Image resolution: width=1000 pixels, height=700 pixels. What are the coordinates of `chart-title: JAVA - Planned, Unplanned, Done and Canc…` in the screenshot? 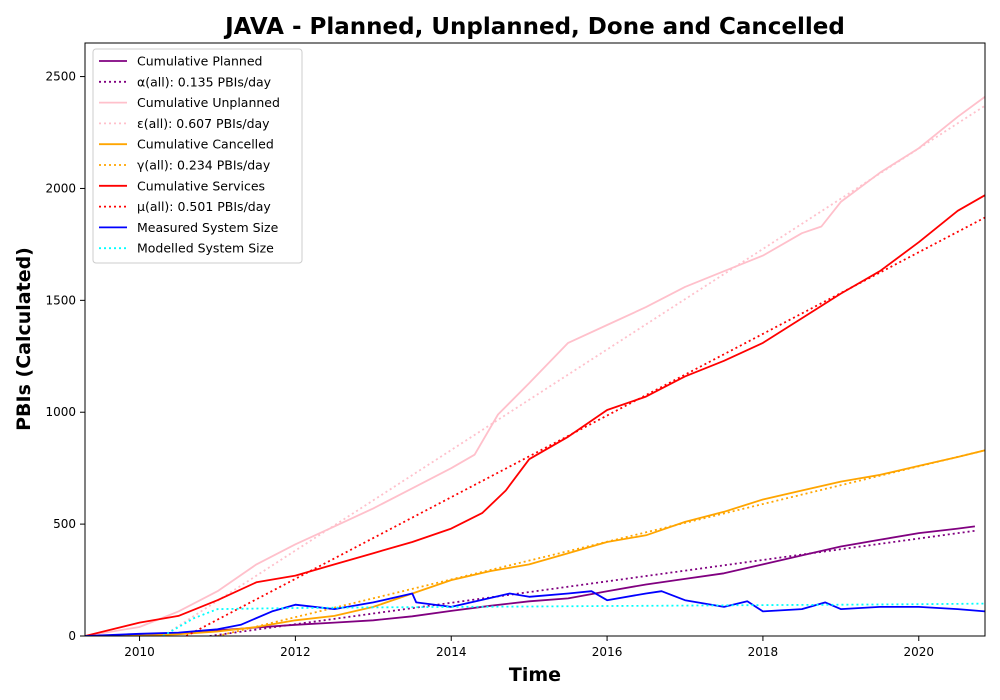 It's located at (534, 27).